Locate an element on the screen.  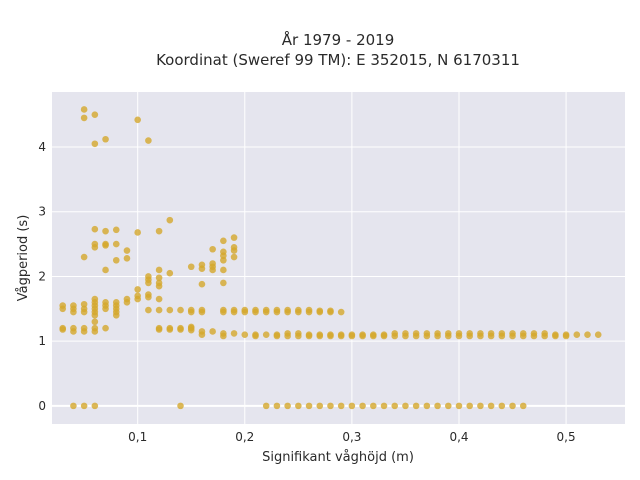
y-axis-title: Vågperiod (s) is located at coordinates (23, 258).